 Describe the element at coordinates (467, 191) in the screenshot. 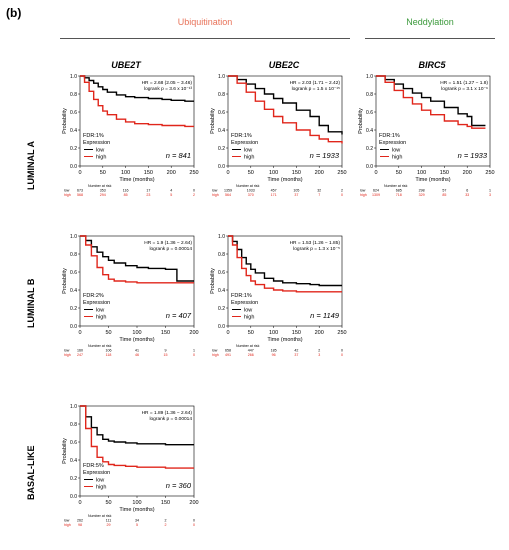

I see `risk-count-low: 6` at that location.